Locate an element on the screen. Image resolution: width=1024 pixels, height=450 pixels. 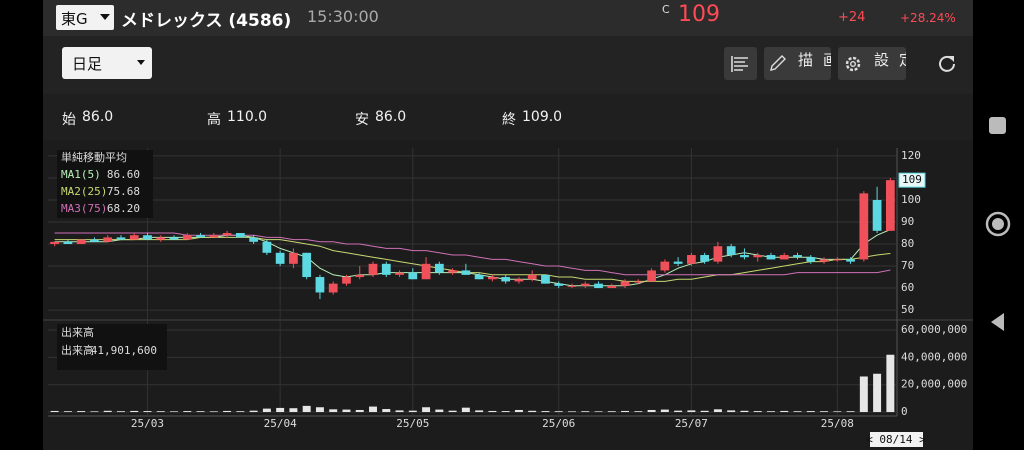
legend-value: 86.60 is located at coordinates (123, 174).